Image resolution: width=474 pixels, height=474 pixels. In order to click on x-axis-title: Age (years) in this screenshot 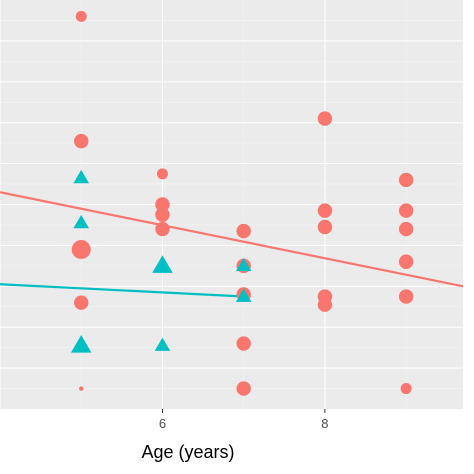, I will do `click(187, 452)`.